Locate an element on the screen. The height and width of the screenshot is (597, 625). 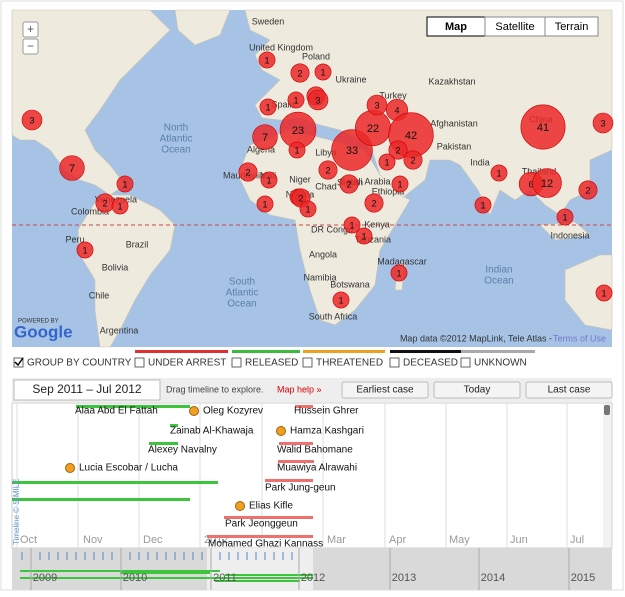
case-name: Lucia Escobar / Lucha is located at coordinates (128, 468).